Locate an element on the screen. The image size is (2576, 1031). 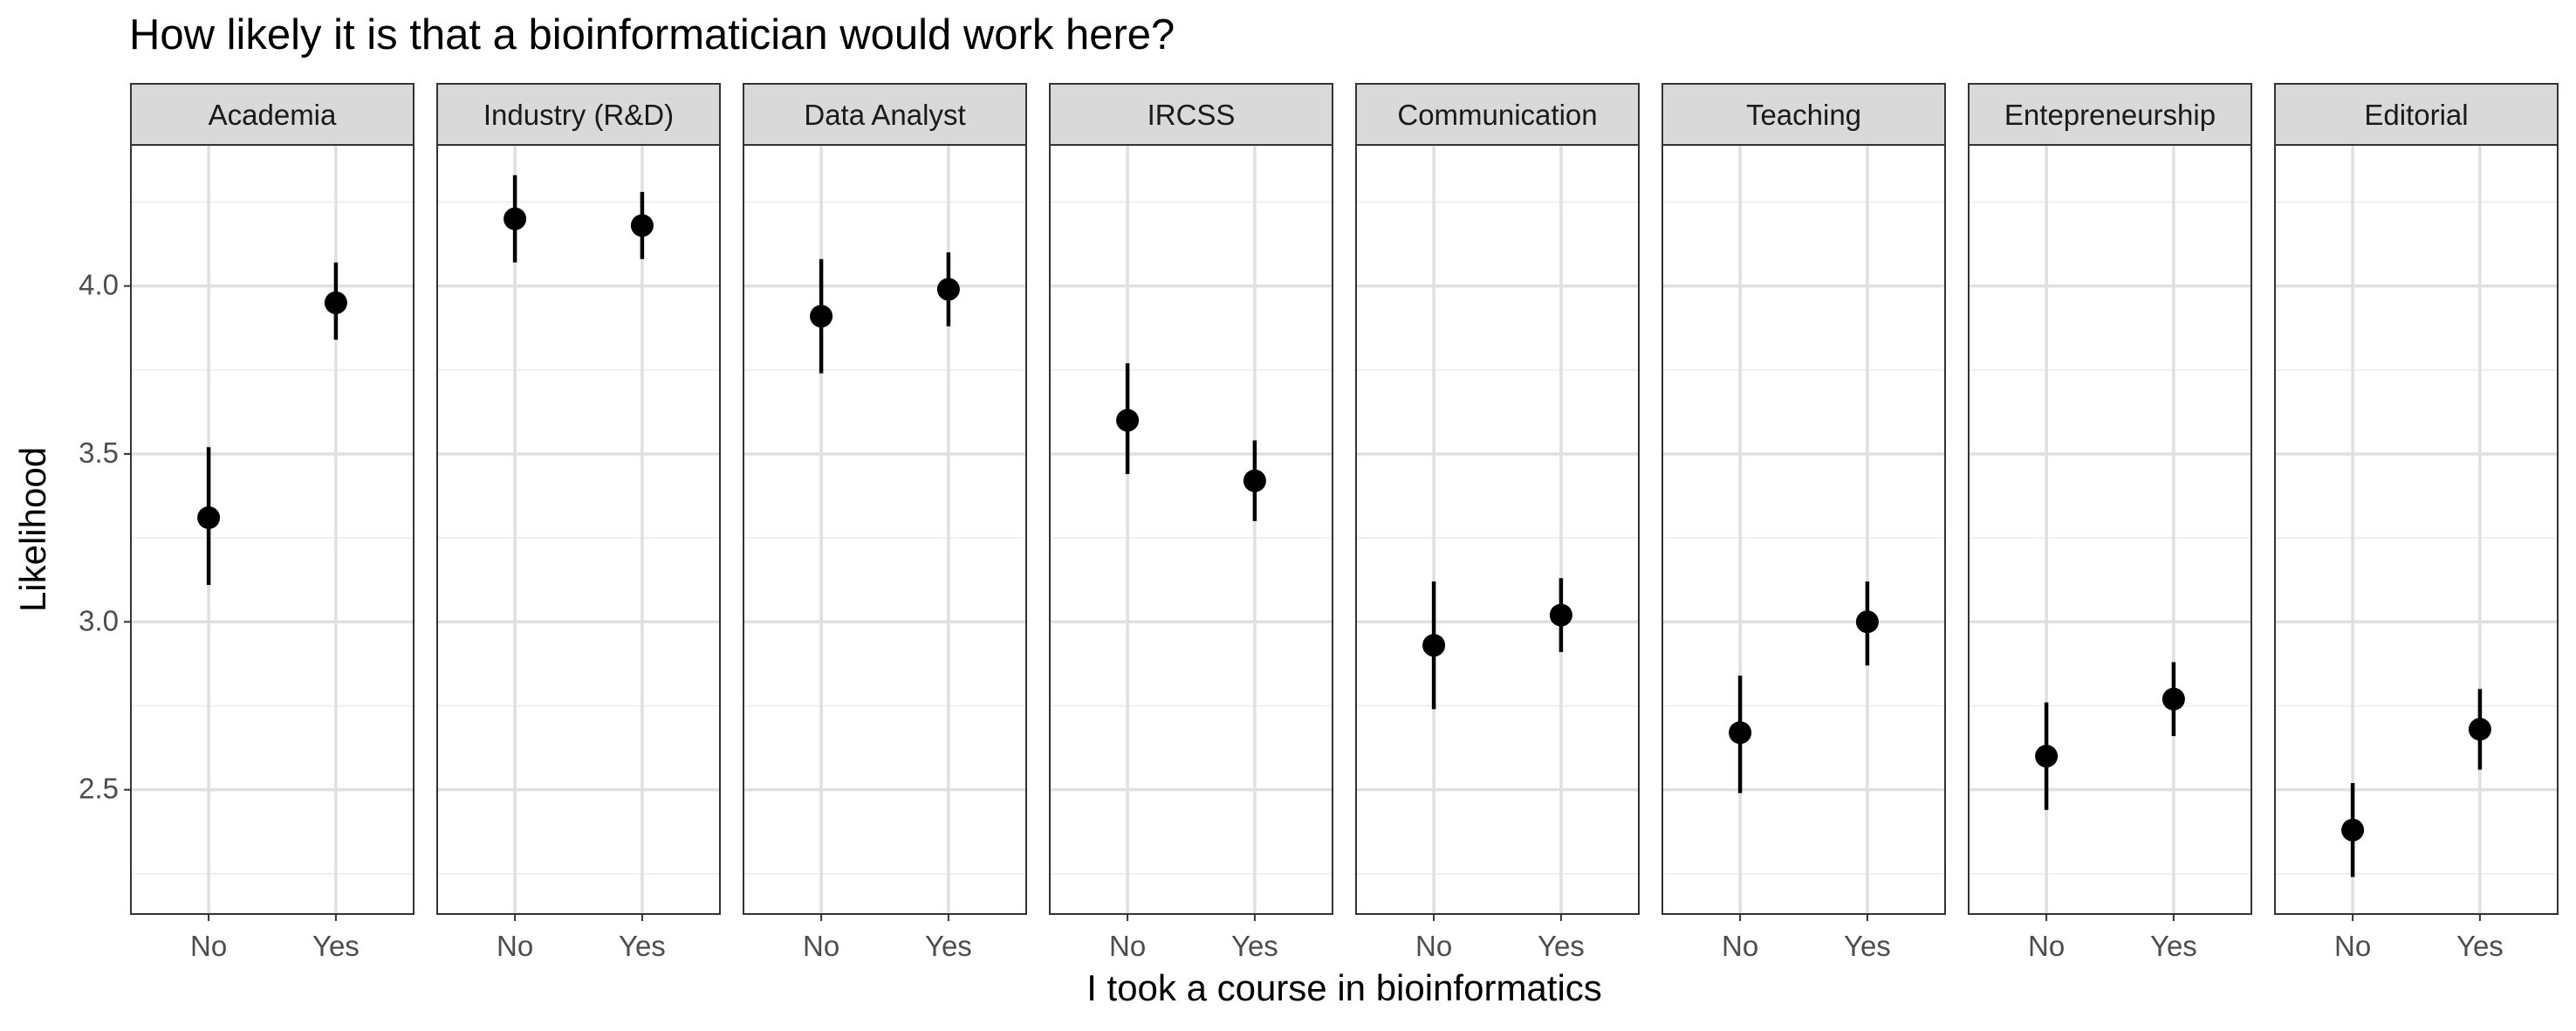
y-tick-label: 3.5 is located at coordinates (99, 452).